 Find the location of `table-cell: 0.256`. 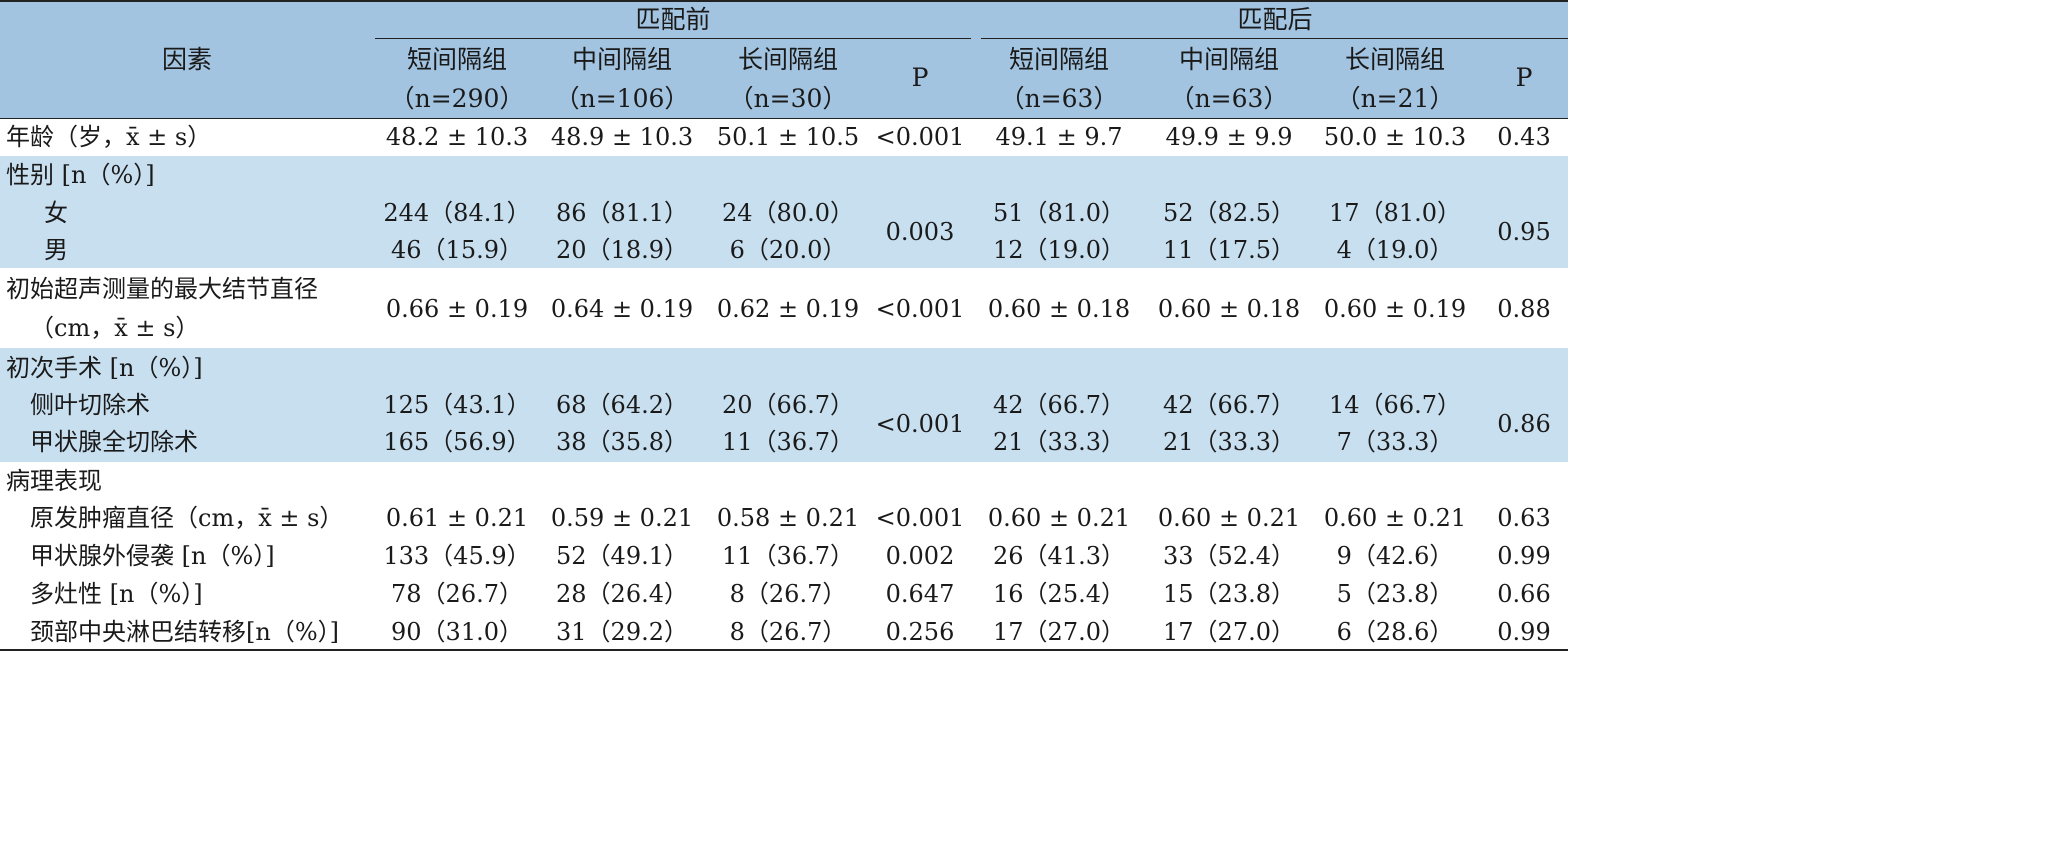

table-cell: 0.256 is located at coordinates (920, 632).